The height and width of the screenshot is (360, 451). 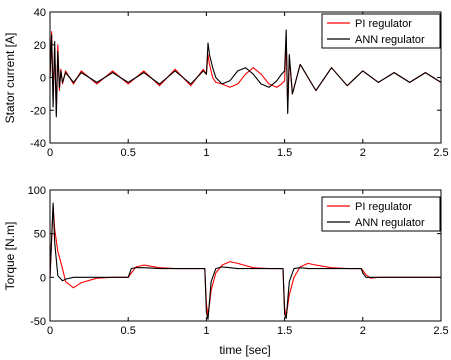 I want to click on y-axis-label: Torque [N.m], so click(x=10, y=256).